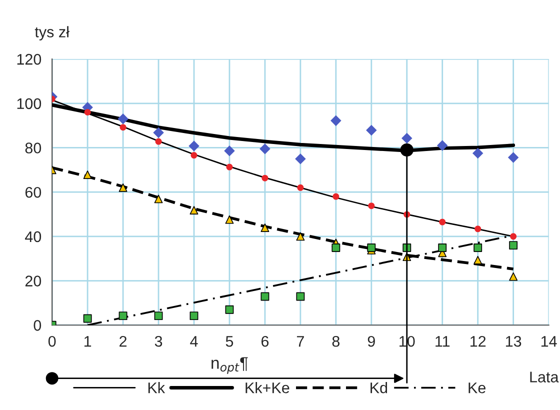  What do you see at coordinates (230, 341) in the screenshot?
I see `x-tick-label: 5` at bounding box center [230, 341].